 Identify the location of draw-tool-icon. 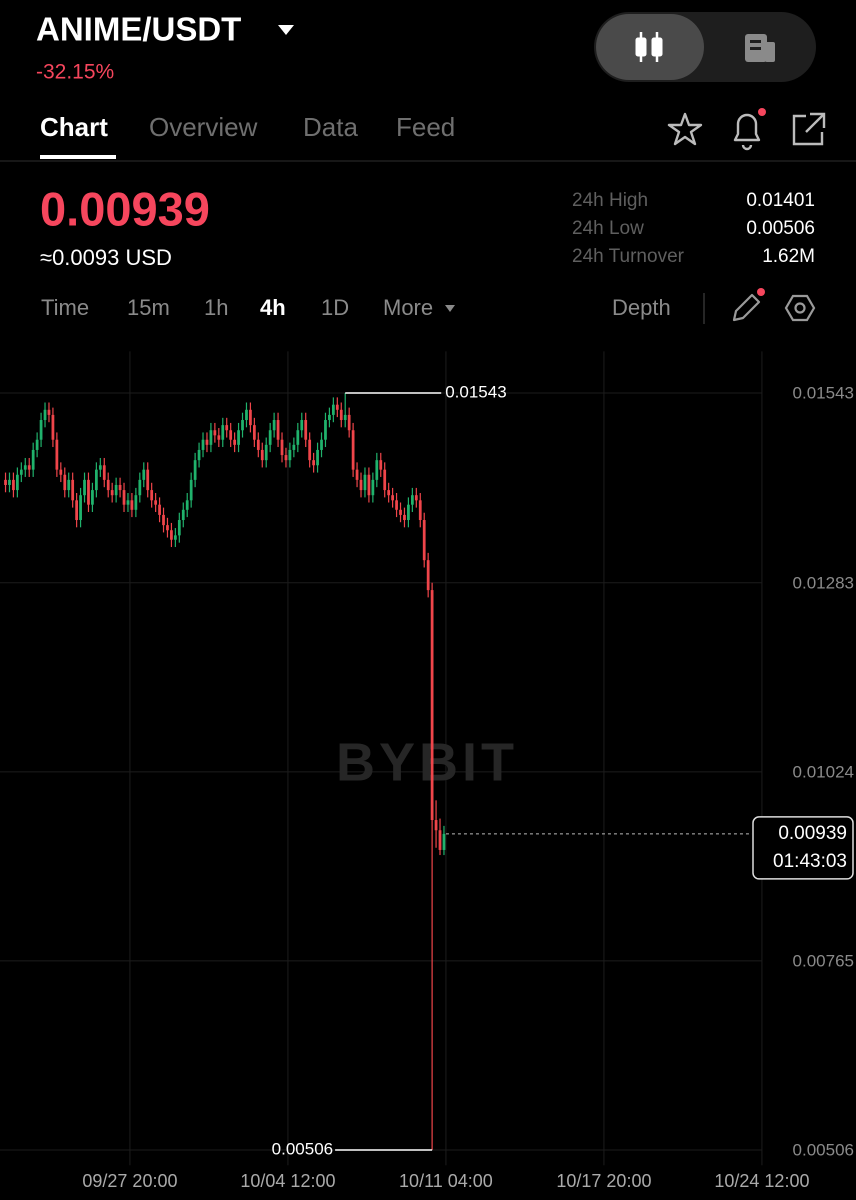
(748, 305).